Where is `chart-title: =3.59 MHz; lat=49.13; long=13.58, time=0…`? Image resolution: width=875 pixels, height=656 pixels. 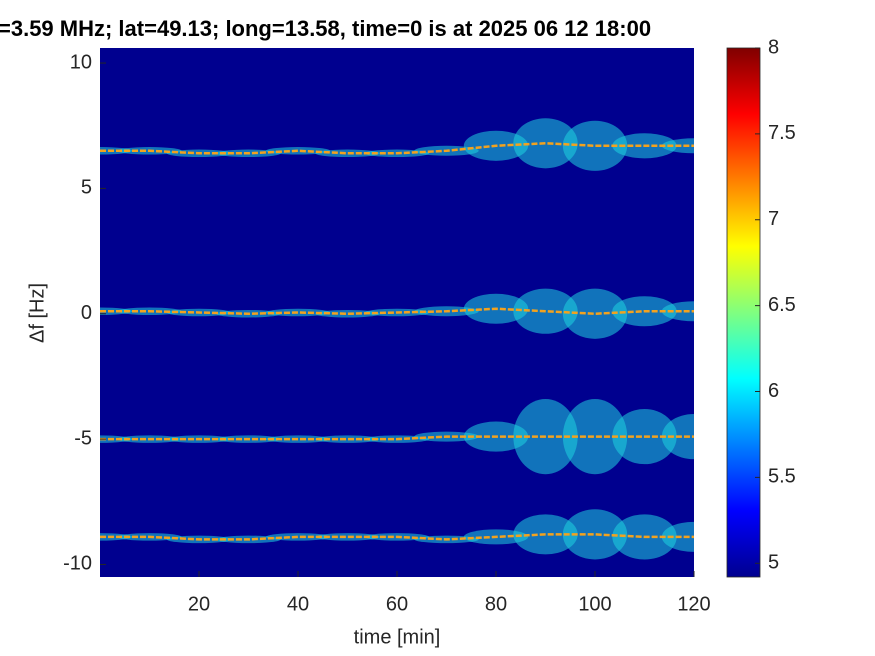 chart-title: =3.59 MHz; lat=49.13; long=13.58, time=0… is located at coordinates (325, 28).